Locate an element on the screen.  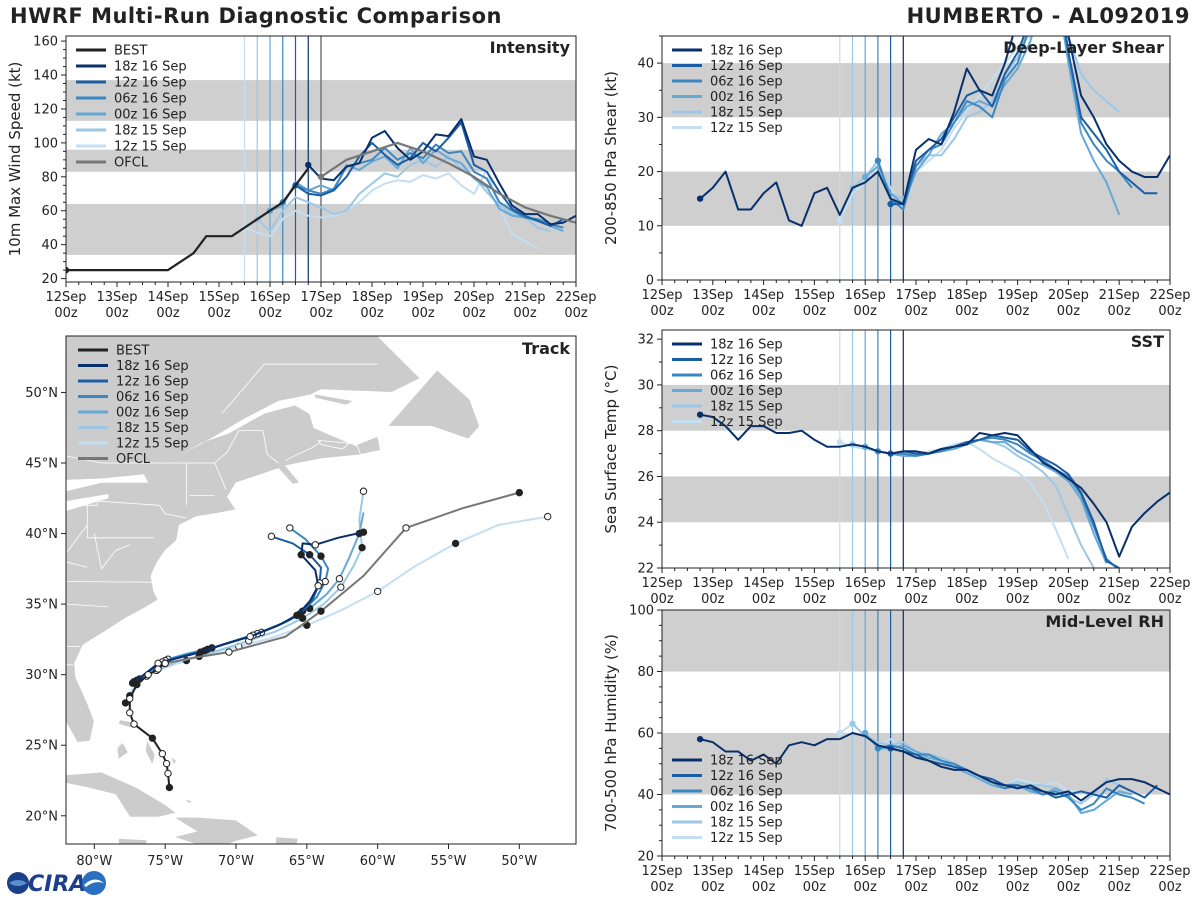
series-ofcl is located at coordinates (448, 182).